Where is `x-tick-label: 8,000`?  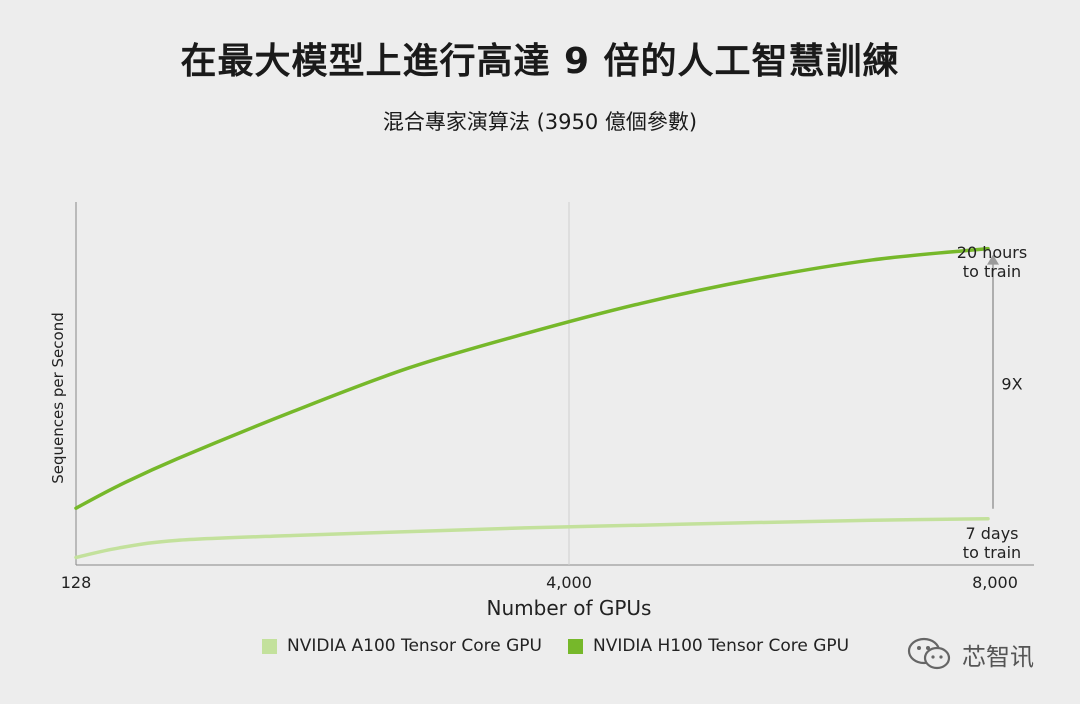
x-tick-label: 8,000 is located at coordinates (995, 582).